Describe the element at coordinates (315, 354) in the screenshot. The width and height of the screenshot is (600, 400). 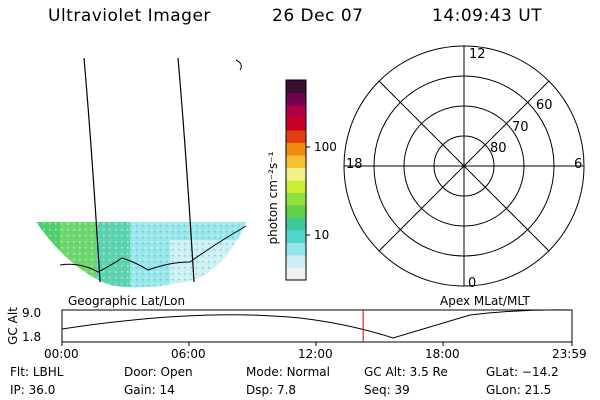
I see `altitude-xtick: 12:00` at that location.